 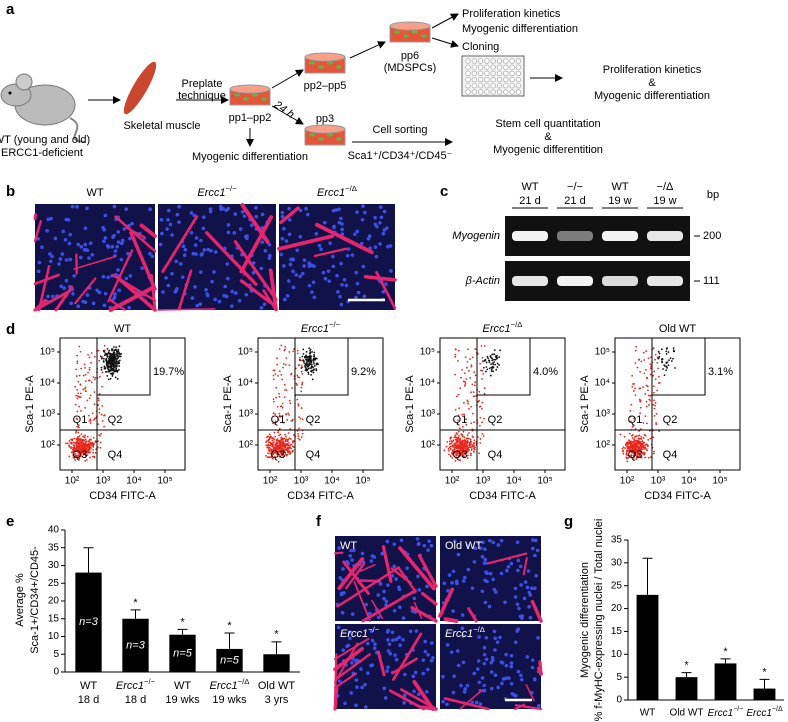 What do you see at coordinates (339, 139) in the screenshot?
I see `cell` at bounding box center [339, 139].